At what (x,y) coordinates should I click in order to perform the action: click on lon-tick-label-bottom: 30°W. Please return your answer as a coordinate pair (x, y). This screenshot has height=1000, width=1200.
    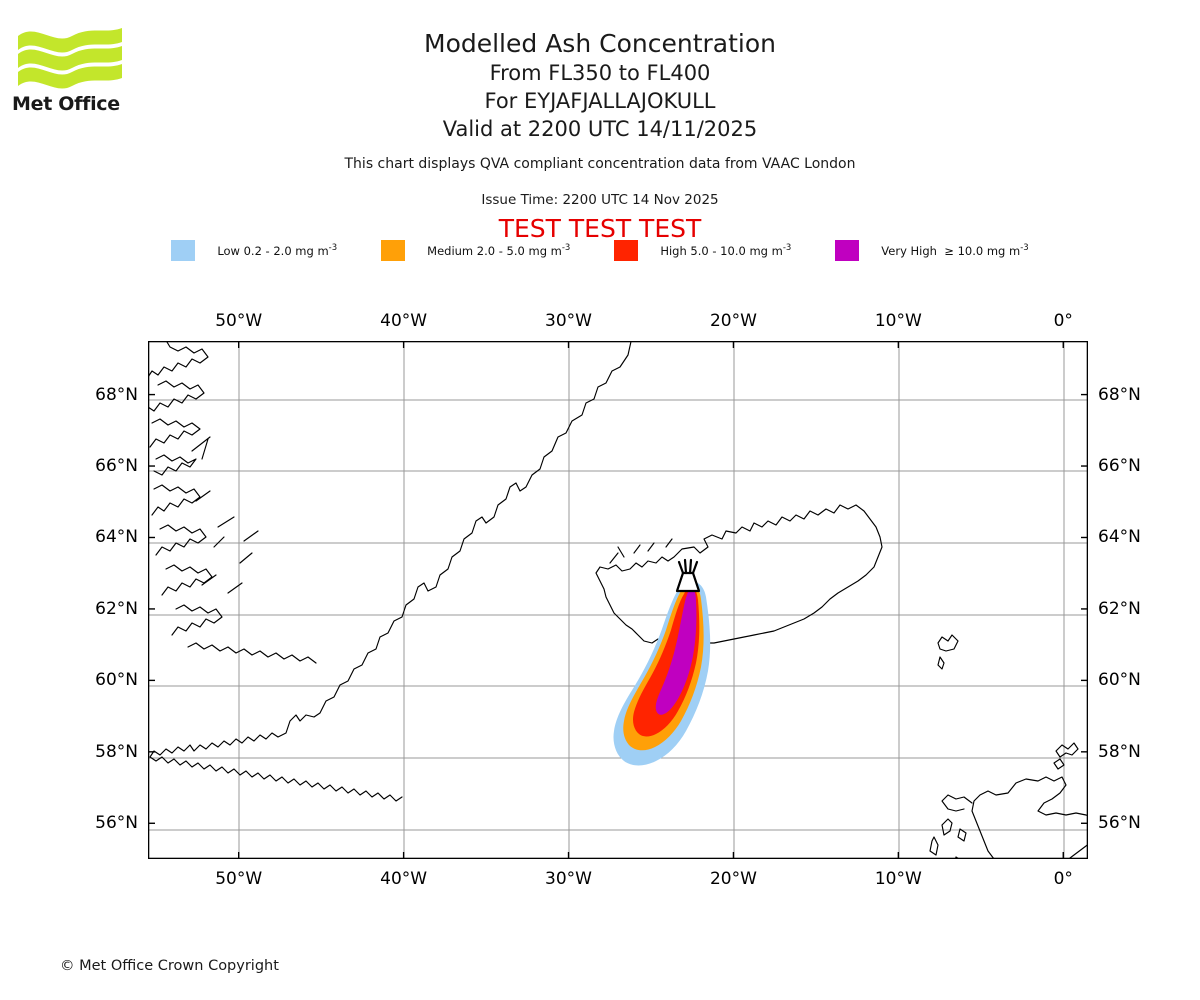
    Looking at the image, I should click on (568, 879).